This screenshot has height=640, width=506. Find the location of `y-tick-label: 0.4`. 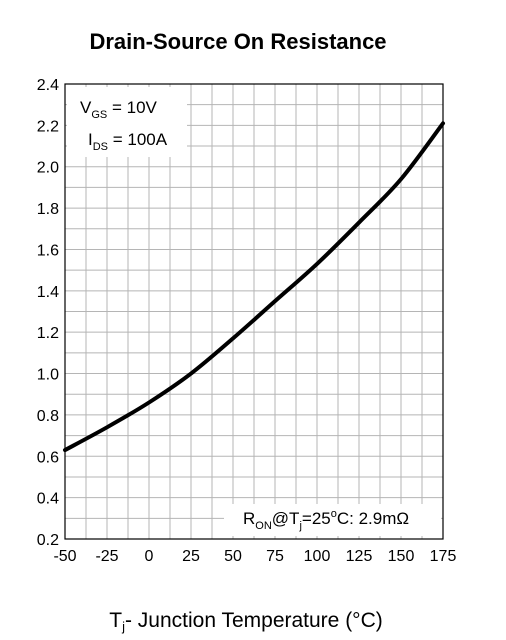

y-tick-label: 0.4 is located at coordinates (48, 499).